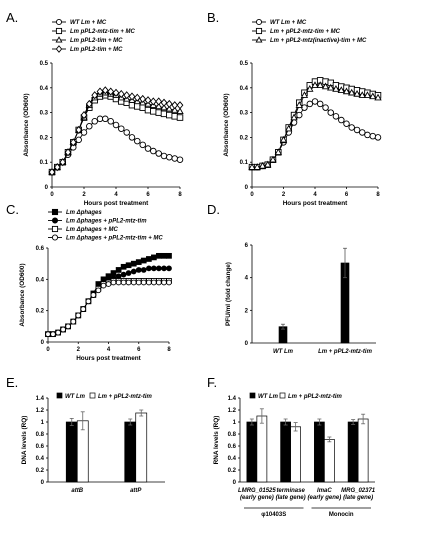 This screenshot has width=430, height=550. What do you see at coordinates (216, 440) in the screenshot?
I see `y-axis-label: RNA levels (RQ)` at bounding box center [216, 440].